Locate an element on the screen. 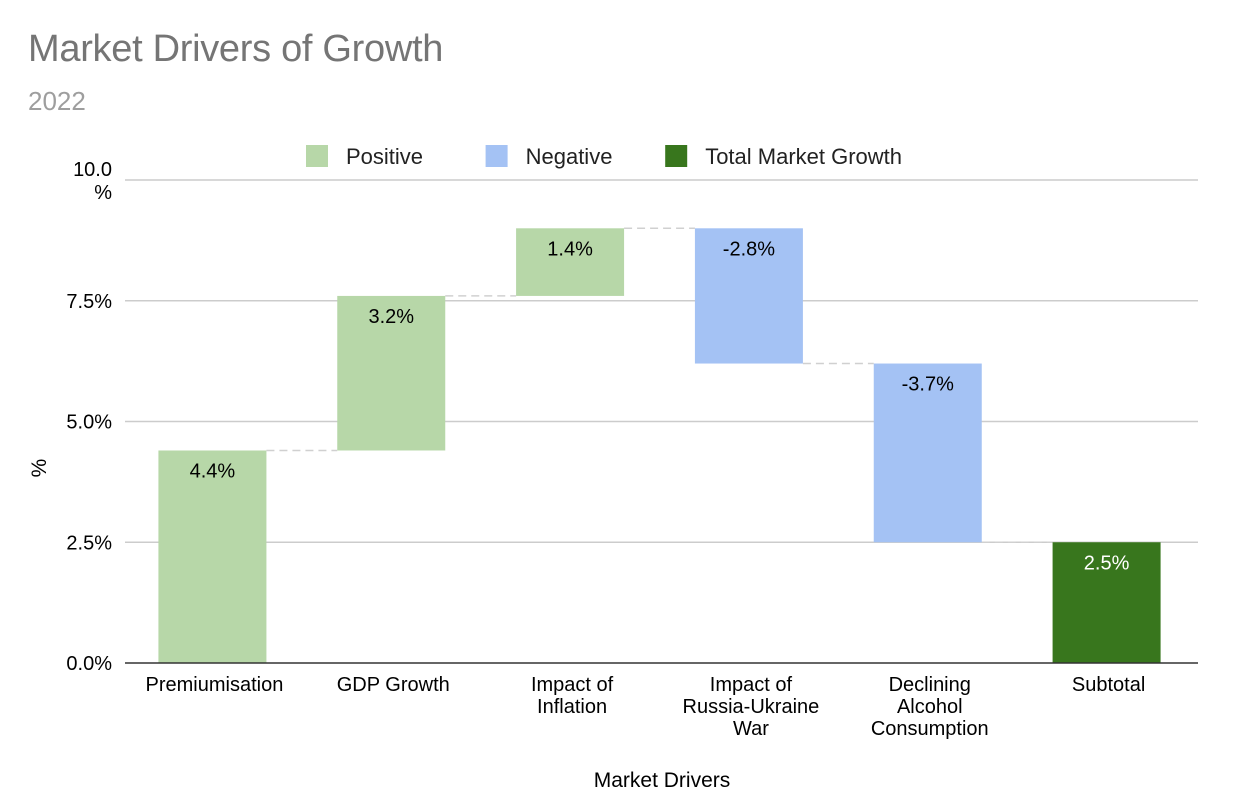  x-tick-label: Declining Alcohol Consumption is located at coordinates (930, 707).